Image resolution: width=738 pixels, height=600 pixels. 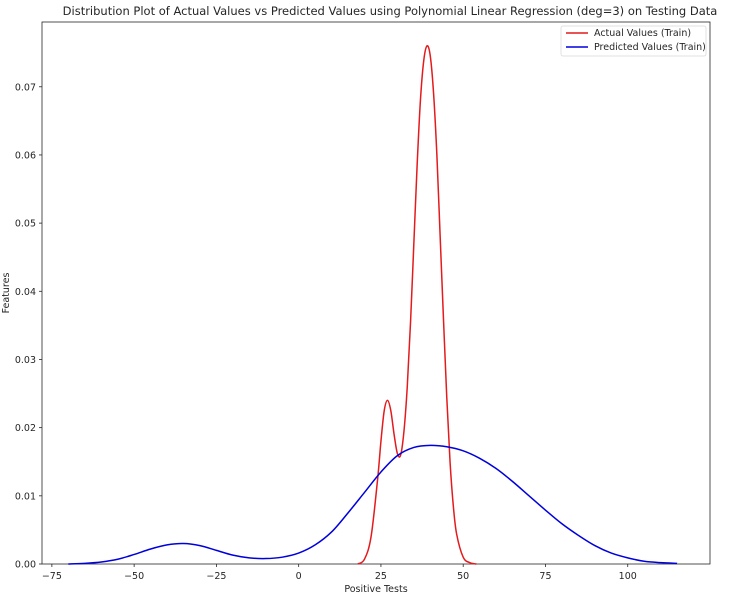 What do you see at coordinates (52, 576) in the screenshot?
I see `x-tick-label: −75` at bounding box center [52, 576].